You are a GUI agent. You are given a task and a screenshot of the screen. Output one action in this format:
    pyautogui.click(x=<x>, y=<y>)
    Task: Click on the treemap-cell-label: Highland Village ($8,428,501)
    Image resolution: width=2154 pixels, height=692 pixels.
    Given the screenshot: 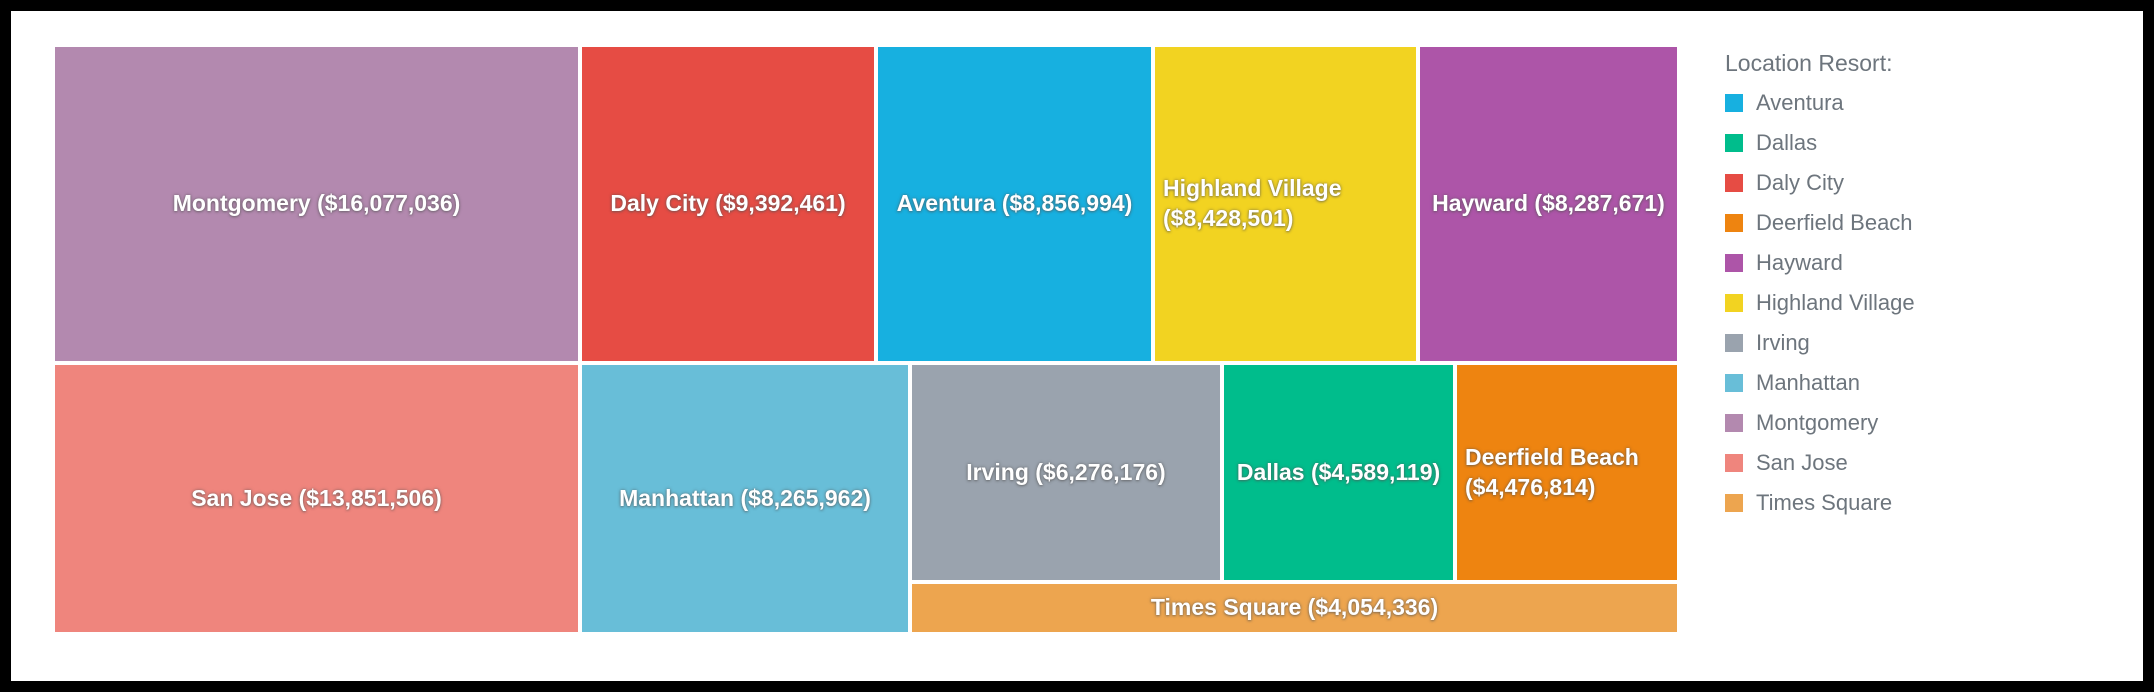 What is the action you would take?
    pyautogui.click(x=1252, y=203)
    